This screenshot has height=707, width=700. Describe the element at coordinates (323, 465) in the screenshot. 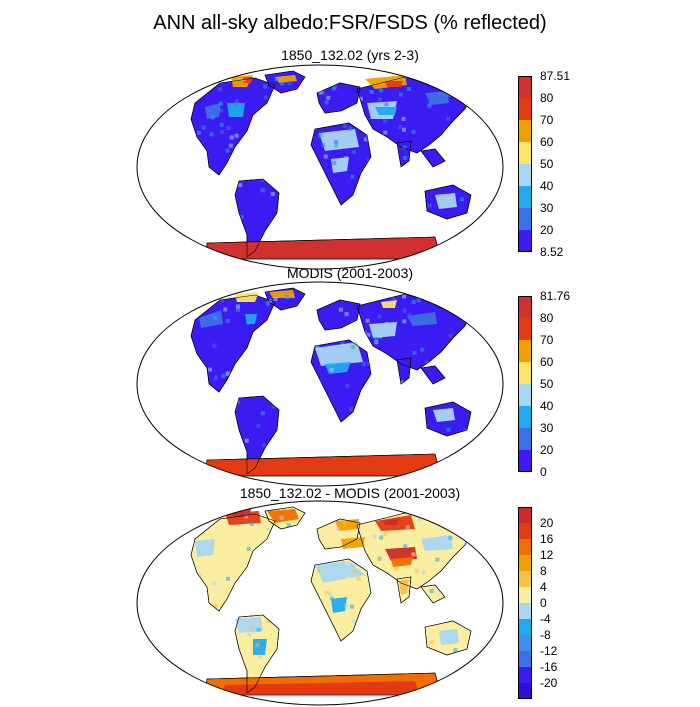

I see `land-antarctica` at that location.